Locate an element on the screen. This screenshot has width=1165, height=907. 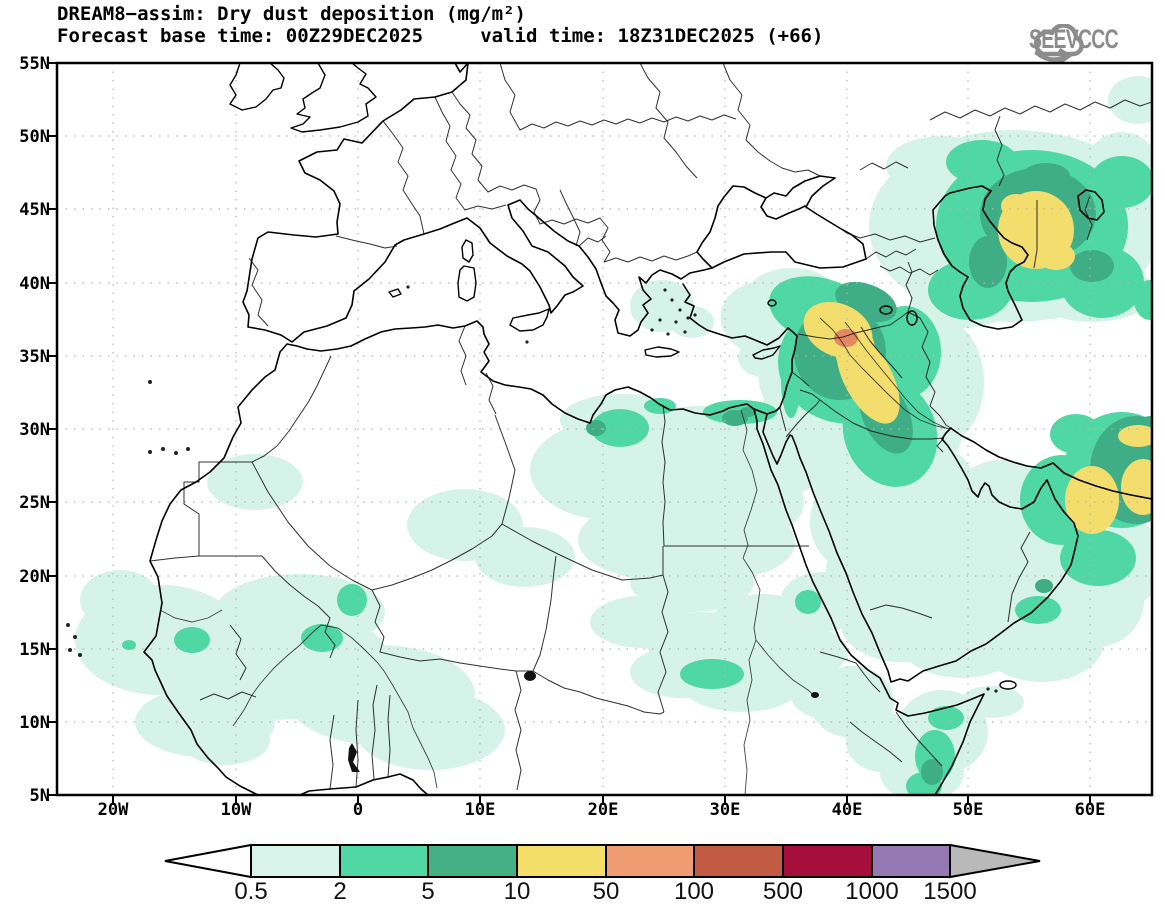
lon-label-30e: 30E is located at coordinates (725, 810).